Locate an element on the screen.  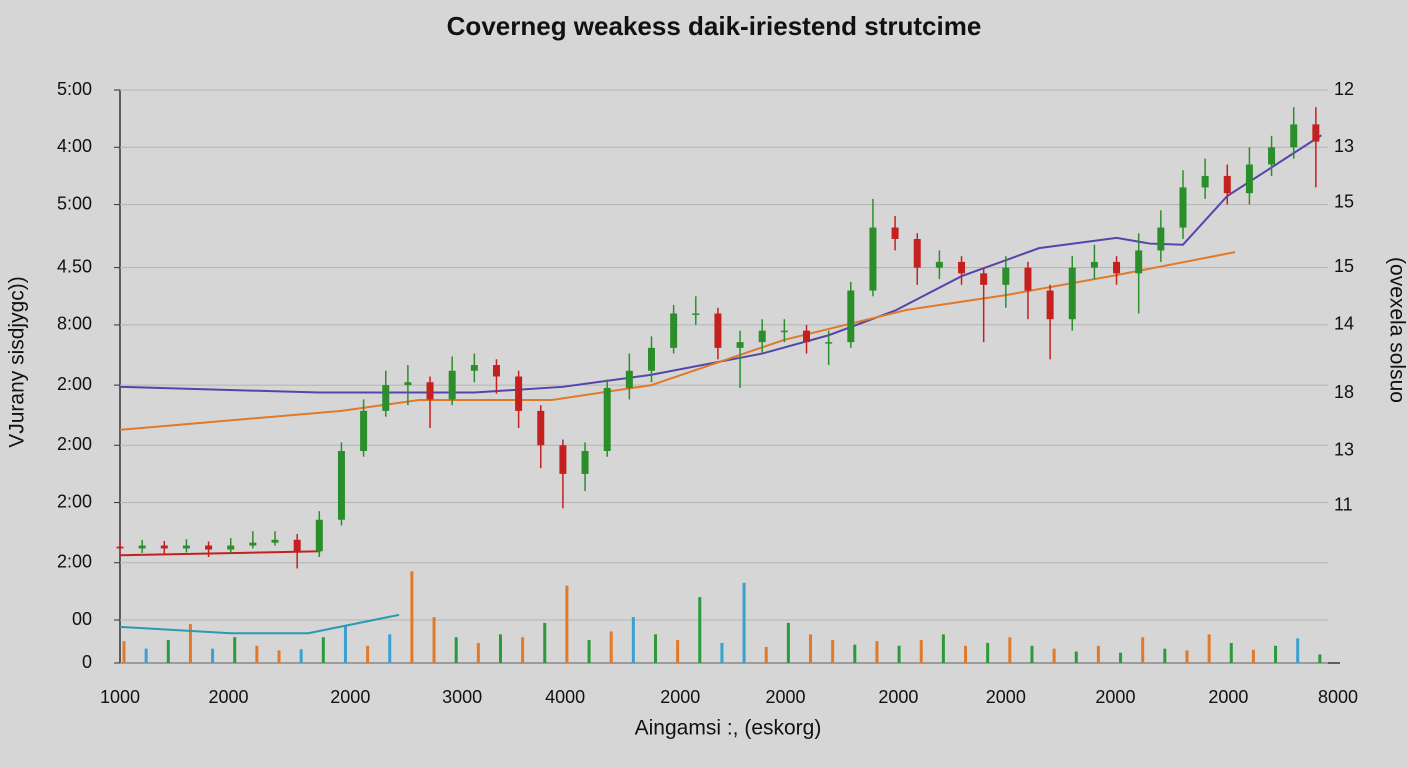
y-tick-label: 4.50 is located at coordinates (74, 266).